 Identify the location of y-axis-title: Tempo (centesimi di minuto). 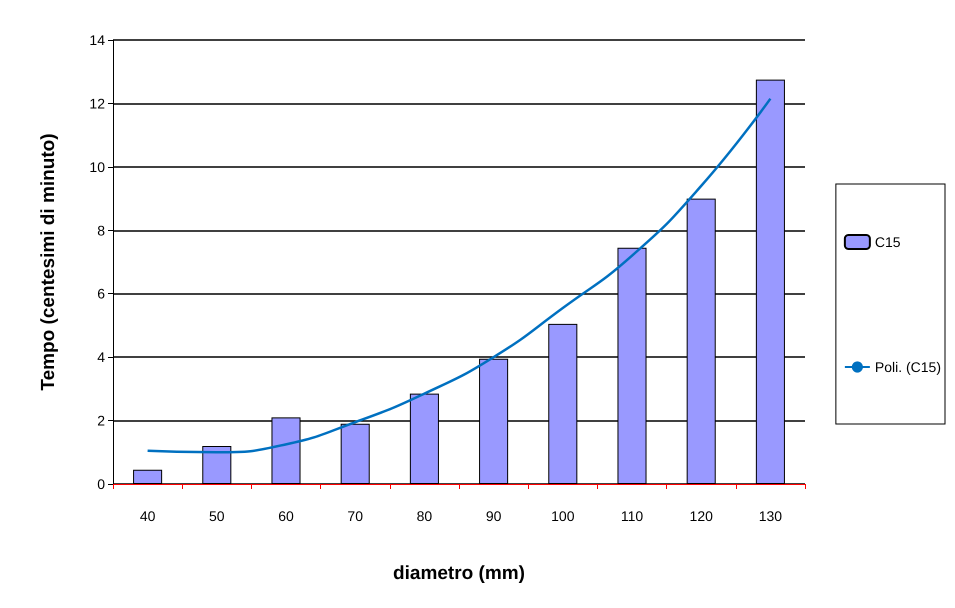
(48, 262).